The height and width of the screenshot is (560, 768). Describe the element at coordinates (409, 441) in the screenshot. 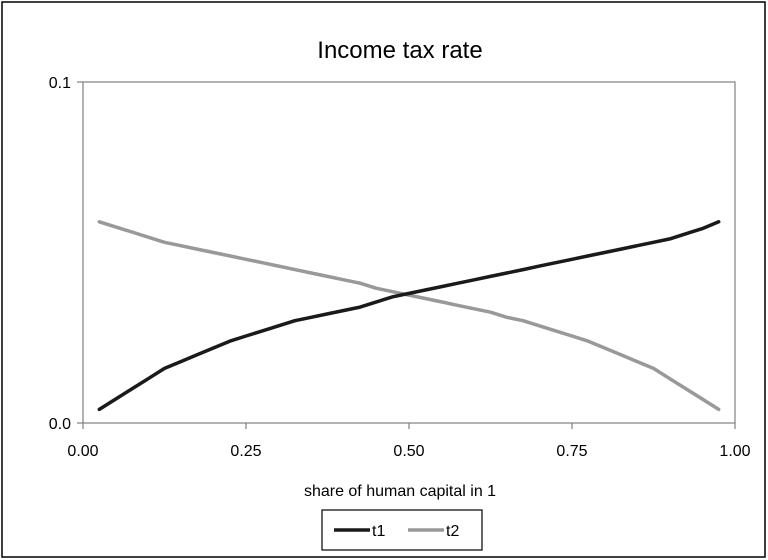

I see `x-axis-ticks: 0.00 0.25 0.50 0.75 1.00` at that location.